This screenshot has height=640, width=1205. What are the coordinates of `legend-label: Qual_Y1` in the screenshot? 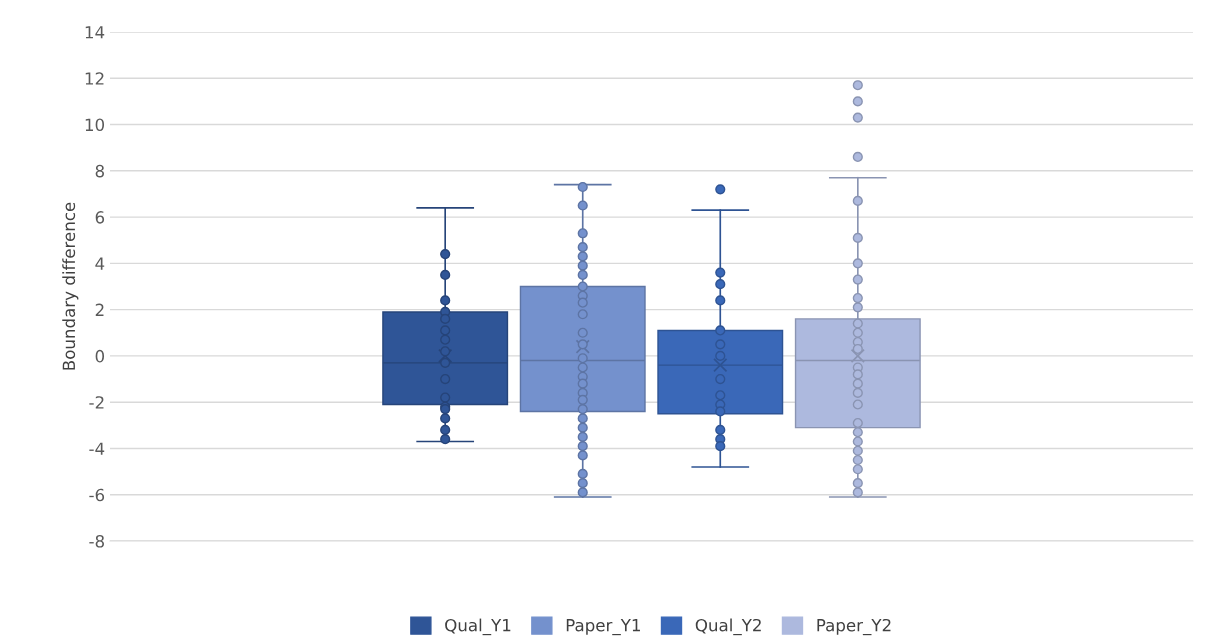 It's located at (478, 627).